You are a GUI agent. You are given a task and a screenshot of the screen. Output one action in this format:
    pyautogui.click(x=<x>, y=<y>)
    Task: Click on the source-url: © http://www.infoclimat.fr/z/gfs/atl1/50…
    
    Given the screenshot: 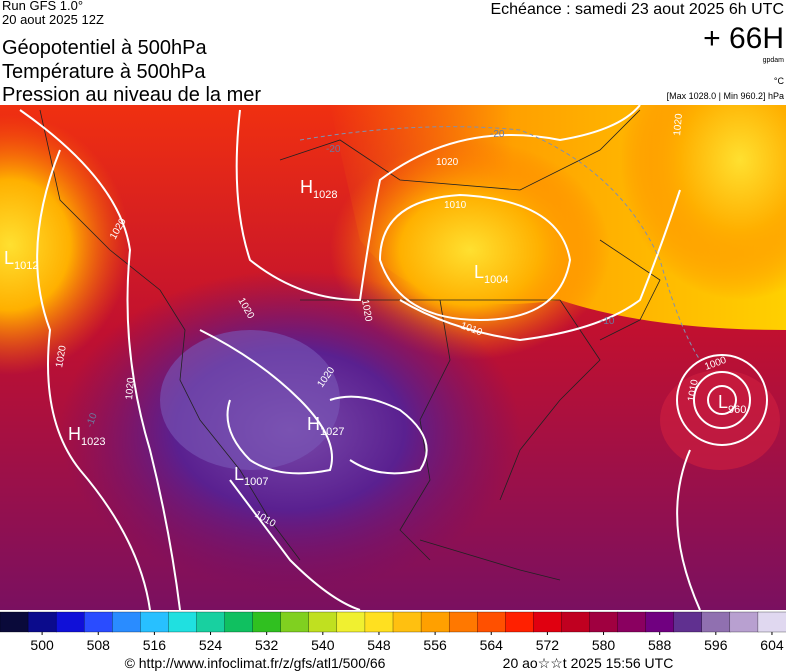 What is the action you would take?
    pyautogui.click(x=255, y=663)
    